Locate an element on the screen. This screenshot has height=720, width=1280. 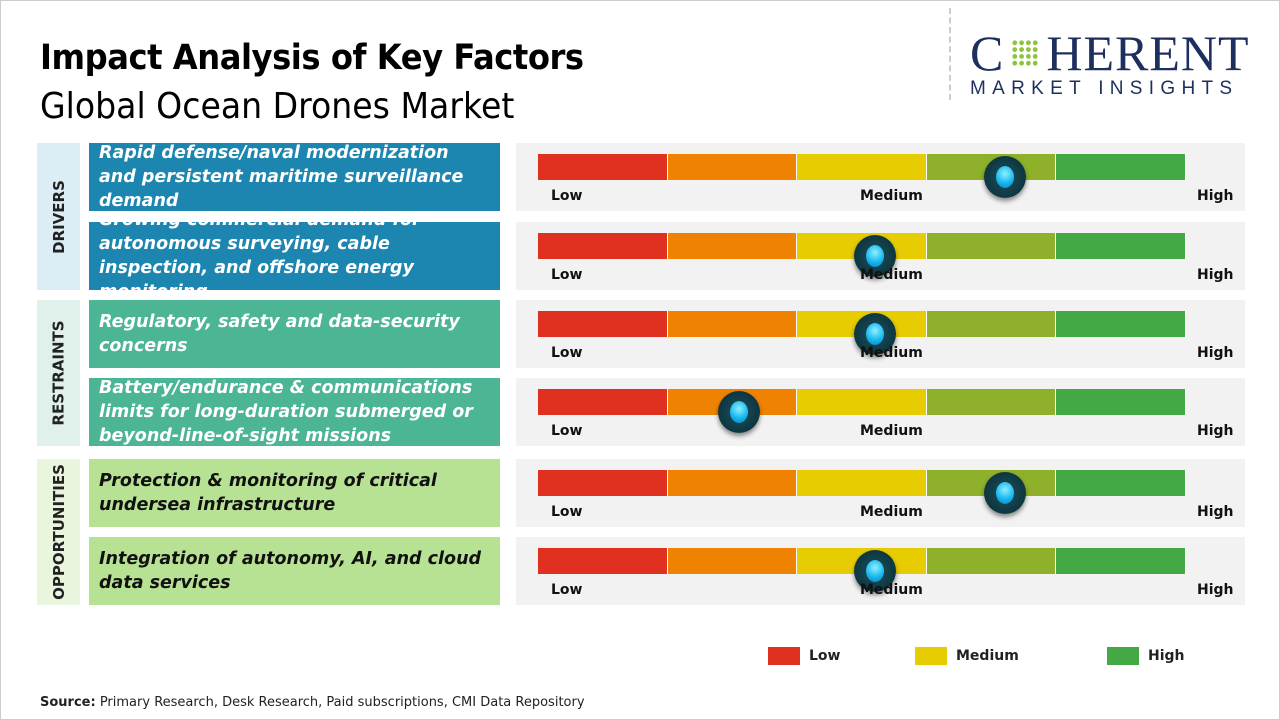
category-label: OPPORTUNITIES is located at coordinates (58, 532).